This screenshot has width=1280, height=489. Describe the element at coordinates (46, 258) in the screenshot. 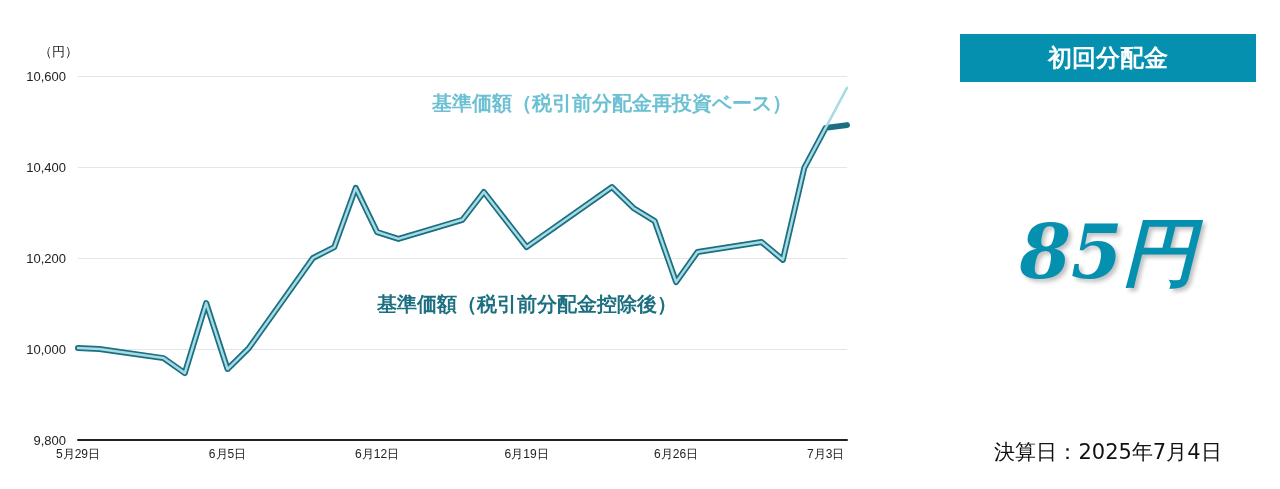

I see `y-tick-label: 10,200` at that location.